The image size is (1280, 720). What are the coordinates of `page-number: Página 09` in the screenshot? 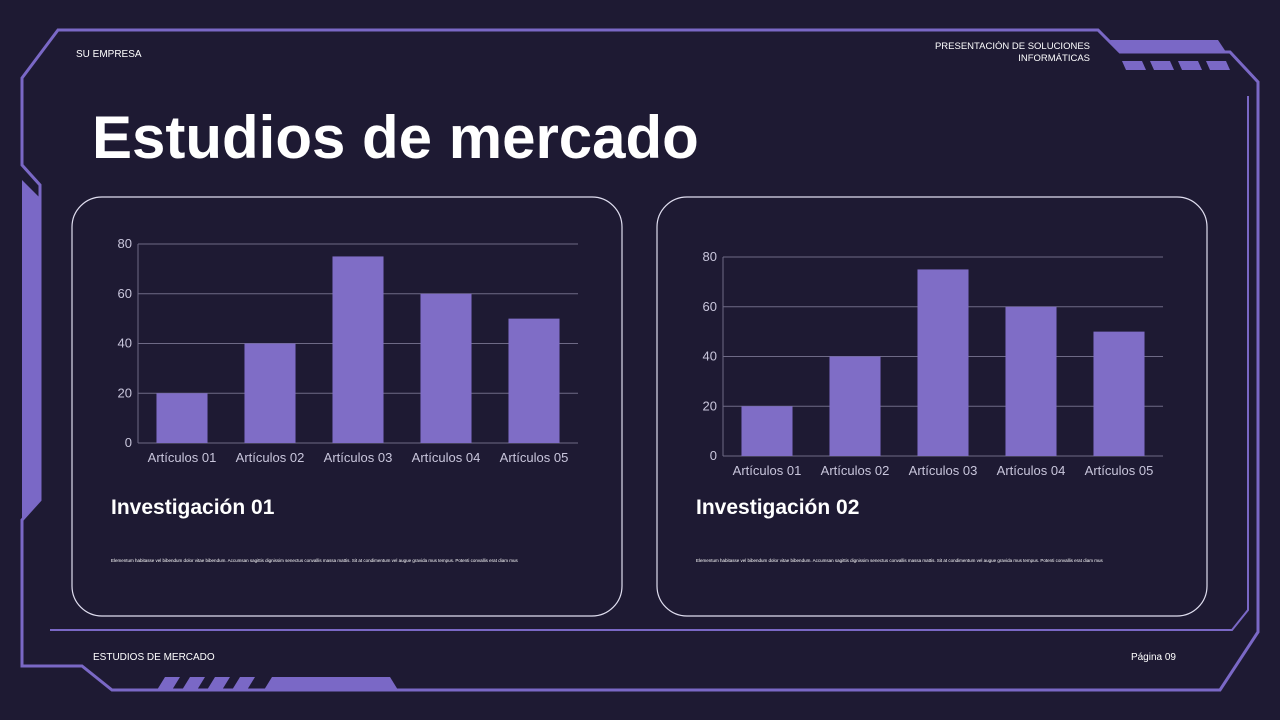 It's located at (1153, 657).